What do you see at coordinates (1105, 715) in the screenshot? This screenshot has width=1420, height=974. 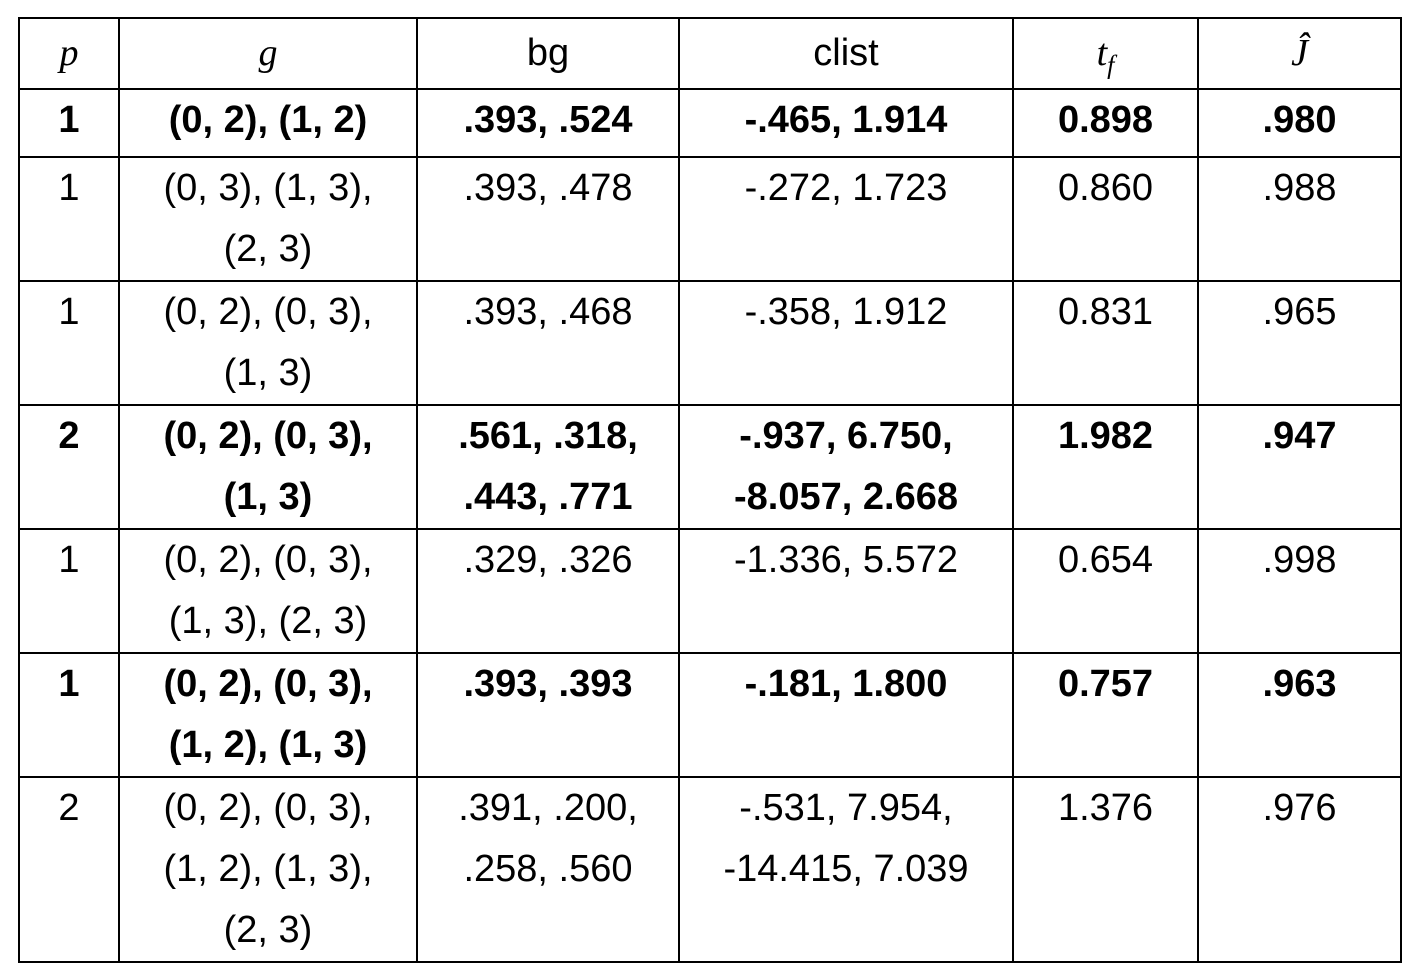 I see `table-cell: 0.757` at bounding box center [1105, 715].